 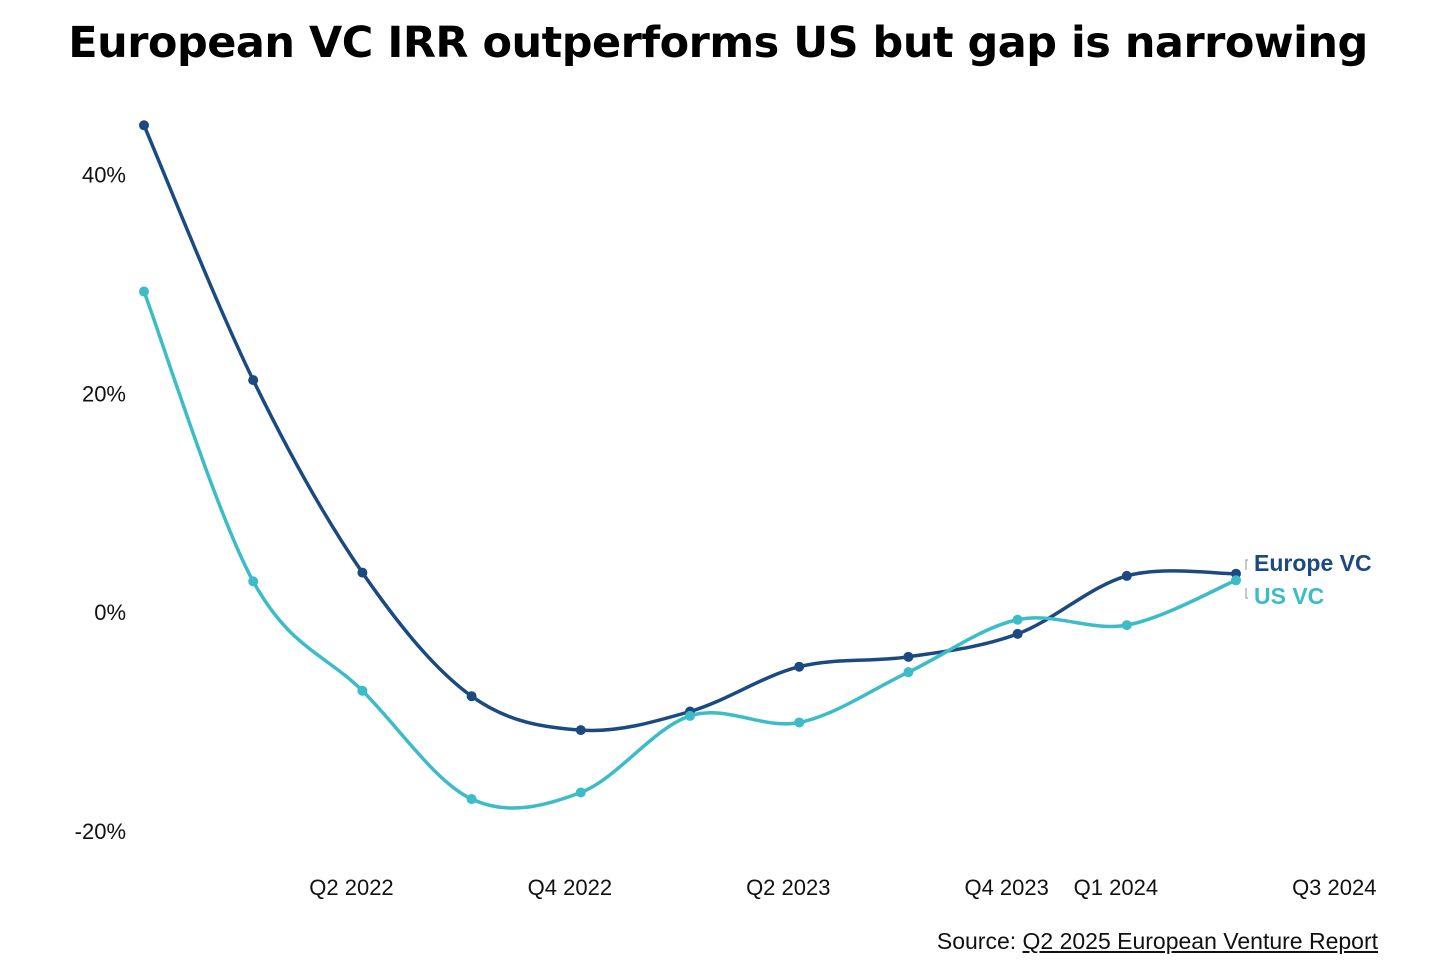 I want to click on y-tick-label: 0%, so click(x=110, y=612).